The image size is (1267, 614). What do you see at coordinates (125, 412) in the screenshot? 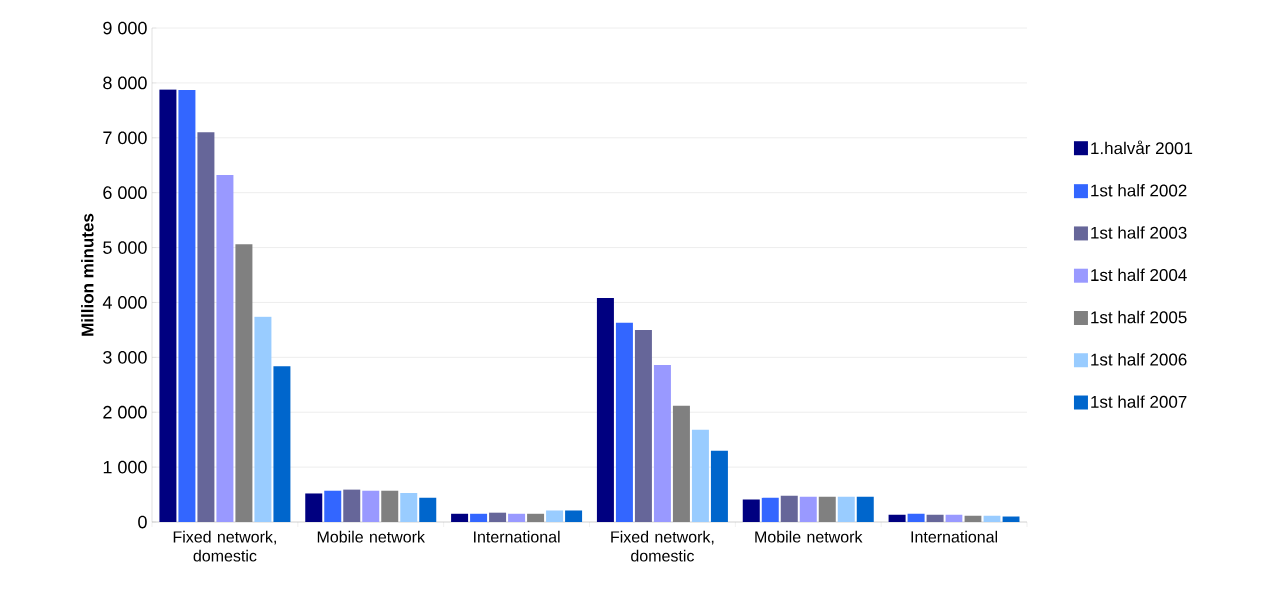
I see `y-tick-label: 2 000` at bounding box center [125, 412].